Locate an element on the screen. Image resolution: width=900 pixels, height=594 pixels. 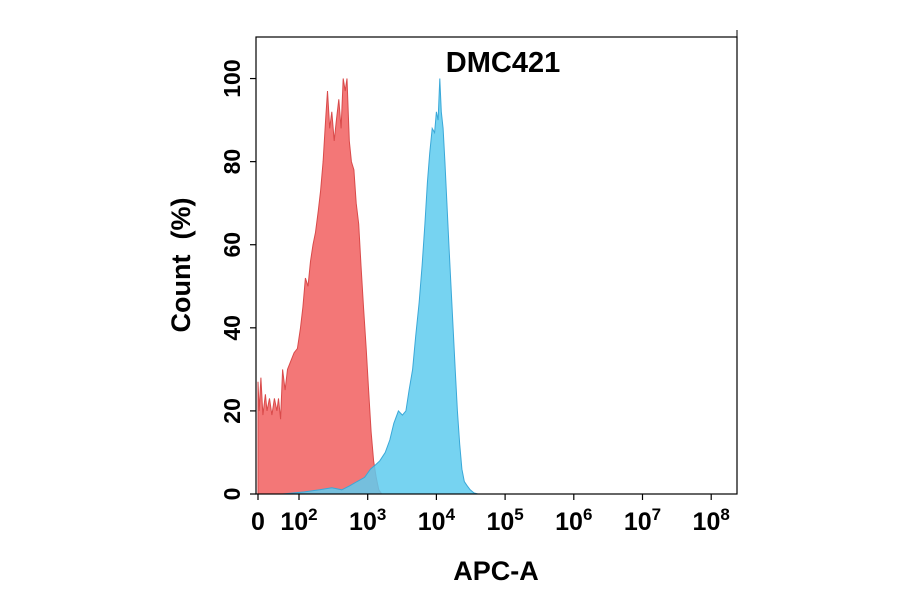
x-tick-label: 10⁵ is located at coordinates (504, 520).